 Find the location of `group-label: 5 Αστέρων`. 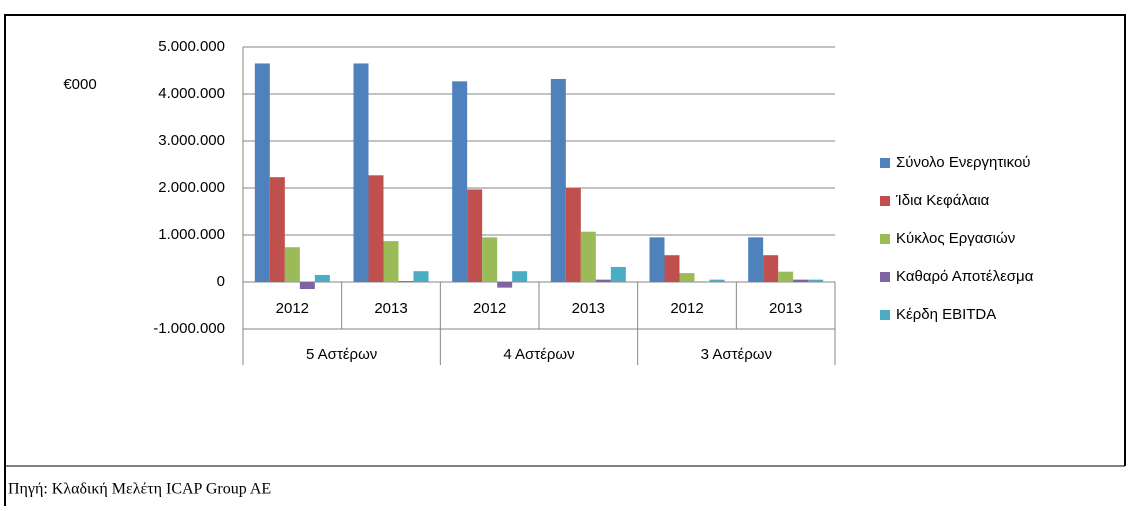

group-label: 5 Αστέρων is located at coordinates (341, 354).